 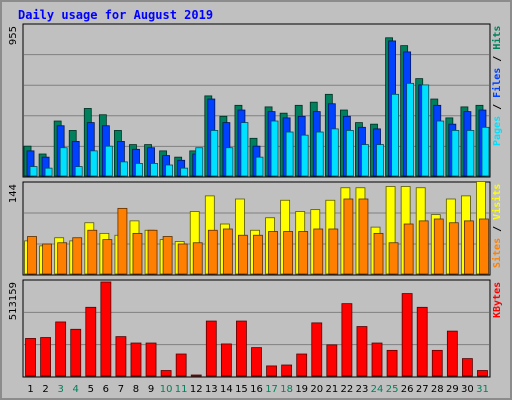 What do you see at coordinates (286, 389) in the screenshot?
I see `x-tick-label-day-18: 18` at bounding box center [286, 389].